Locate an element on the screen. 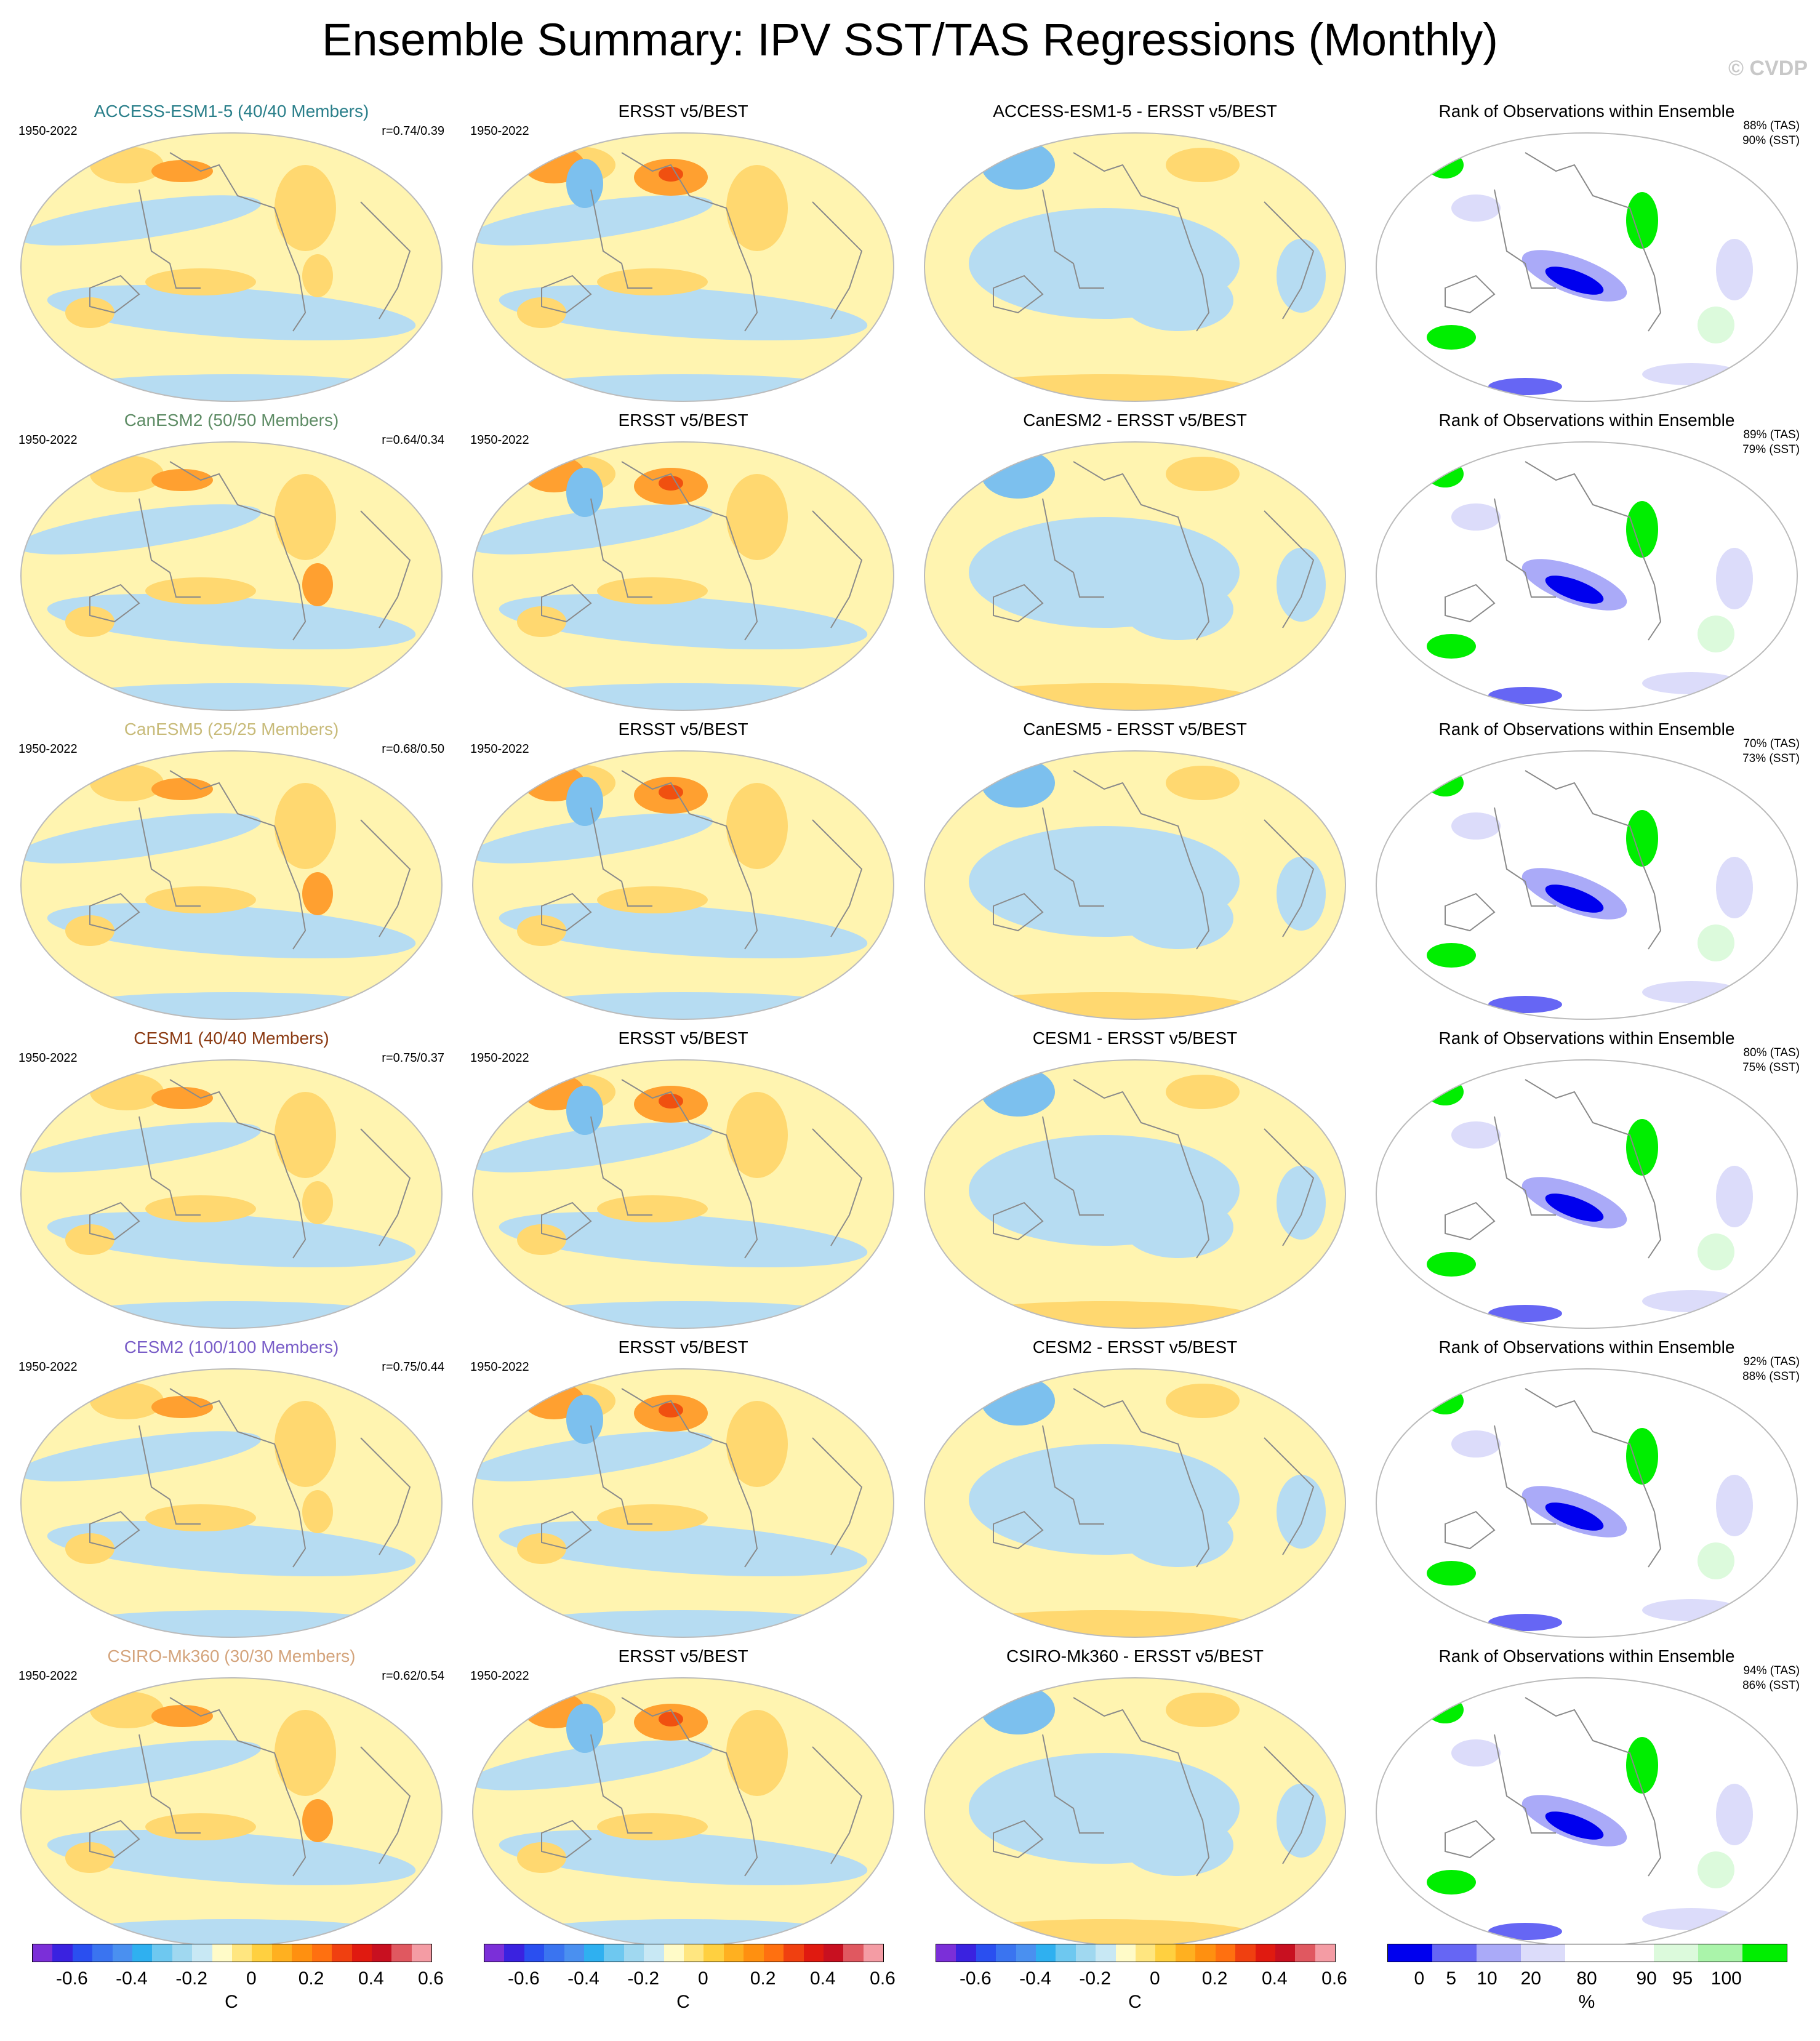  colorbar-tick-label: 10 is located at coordinates (1487, 1979).